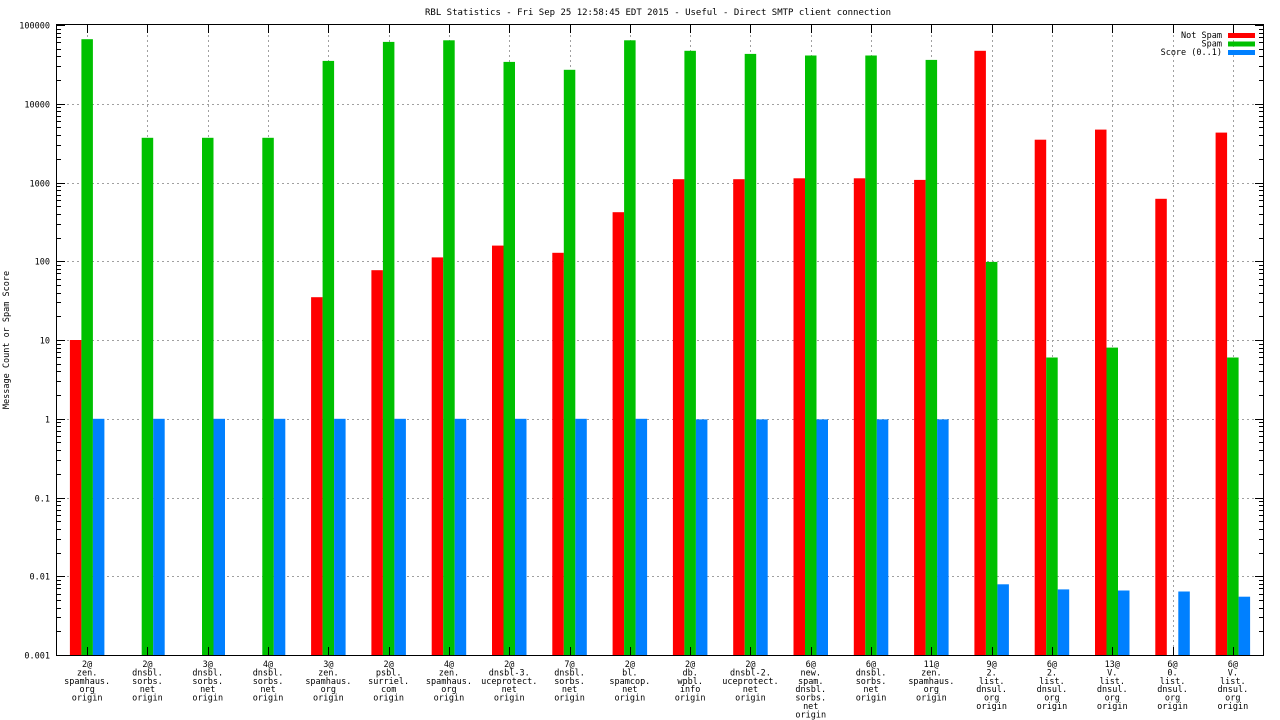  Describe the element at coordinates (388, 682) in the screenshot. I see `x-tick-label: 2@ psbl. surriel. com origin` at that location.